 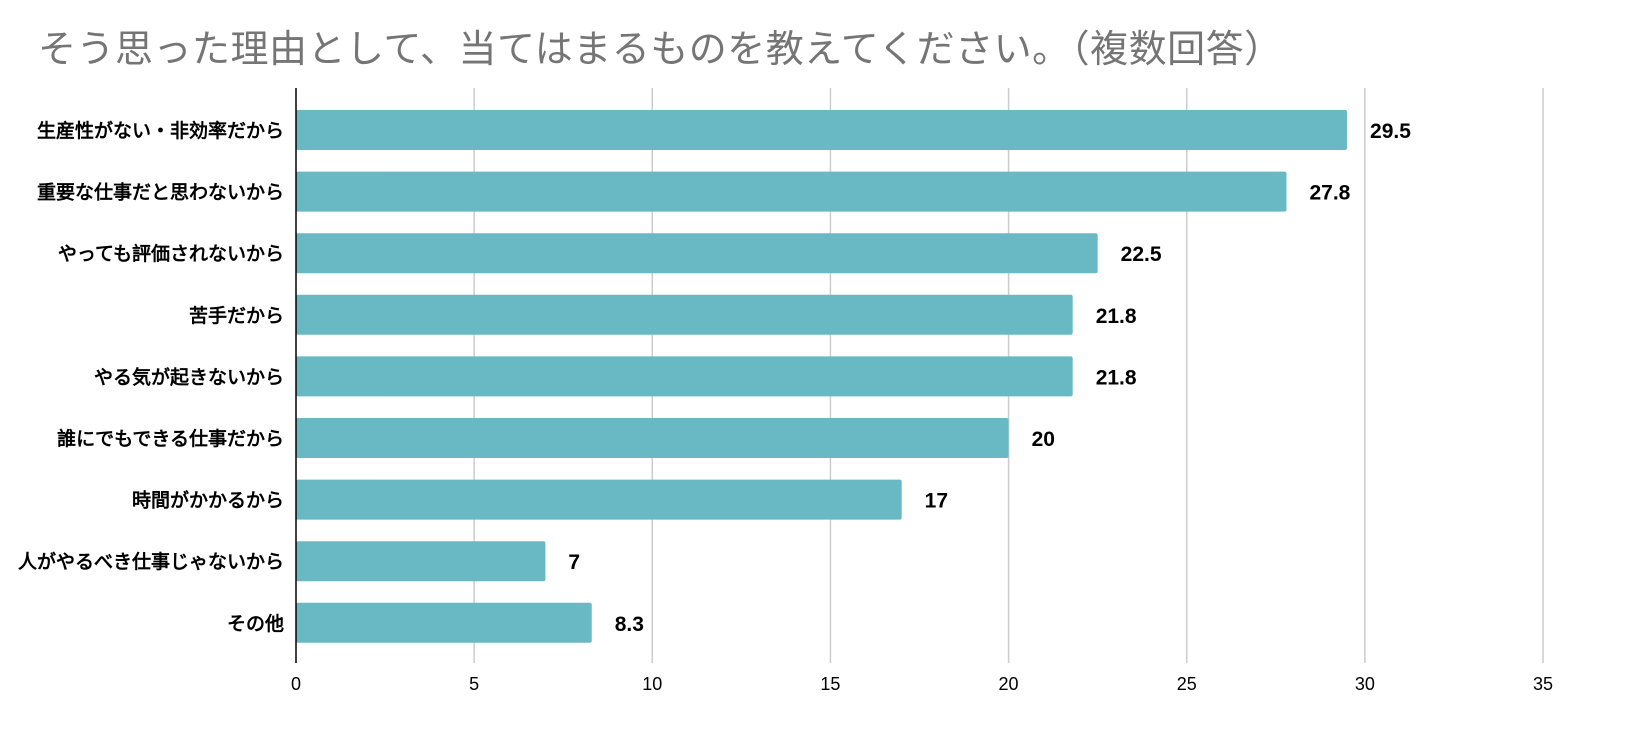 What do you see at coordinates (160, 192) in the screenshot?
I see `category-label: 重要な仕事だと思わないから` at bounding box center [160, 192].